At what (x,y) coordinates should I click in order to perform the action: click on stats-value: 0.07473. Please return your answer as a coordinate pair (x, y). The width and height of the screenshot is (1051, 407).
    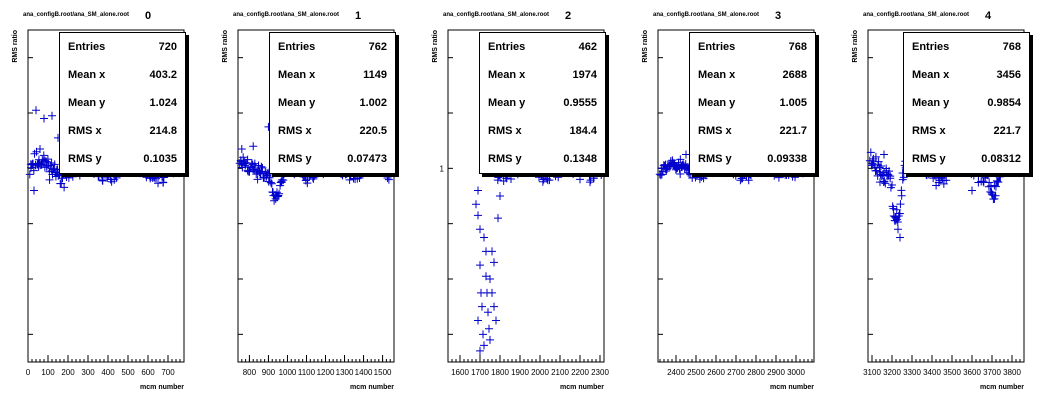
    Looking at the image, I should click on (367, 159).